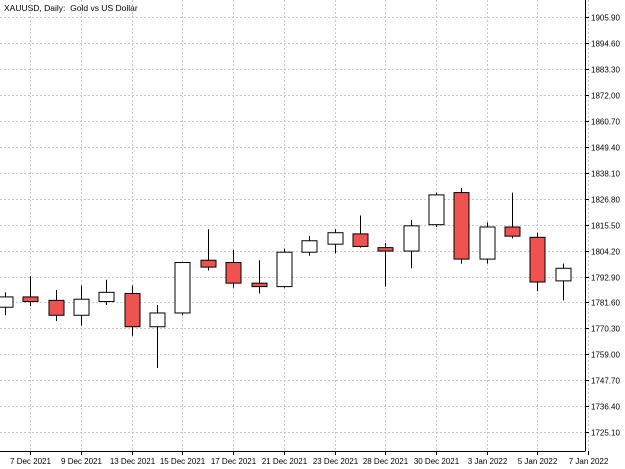 This screenshot has width=625, height=469. Describe the element at coordinates (589, 461) in the screenshot. I see `x-tick-label: 7 Jan 2022` at that location.